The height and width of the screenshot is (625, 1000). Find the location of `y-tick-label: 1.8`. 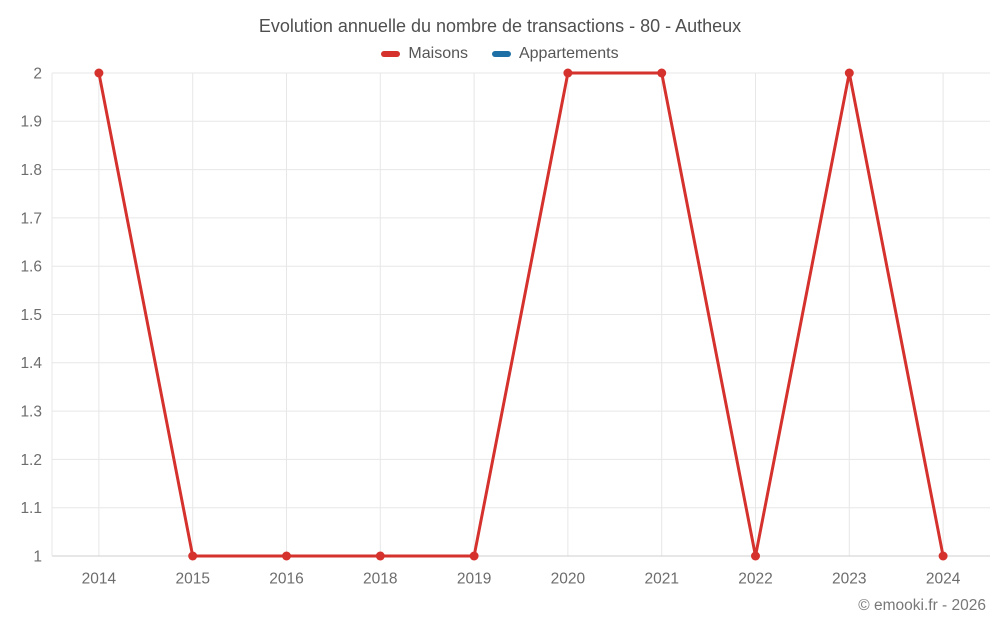

y-tick-label: 1.8 is located at coordinates (31, 170).